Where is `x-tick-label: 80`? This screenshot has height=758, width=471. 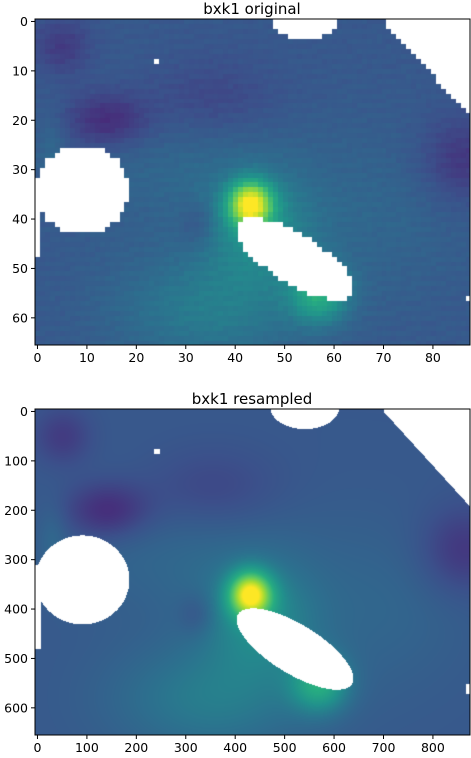 x-tick-label: 80 is located at coordinates (433, 357).